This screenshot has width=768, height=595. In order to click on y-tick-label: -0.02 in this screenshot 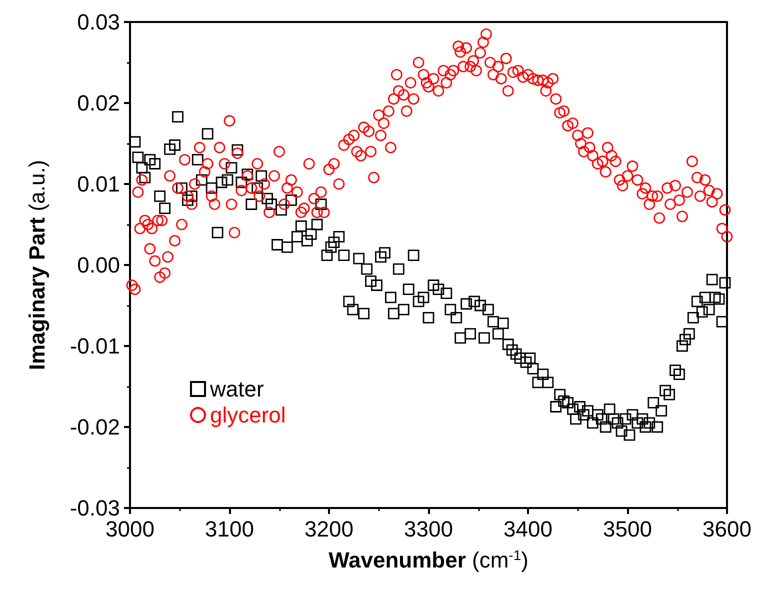, I will do `click(95, 427)`.